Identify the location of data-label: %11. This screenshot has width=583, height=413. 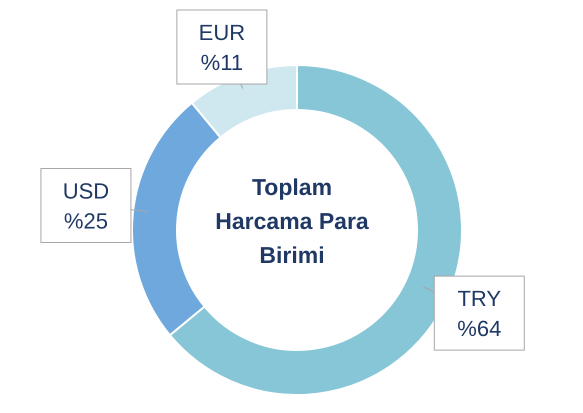
(222, 62).